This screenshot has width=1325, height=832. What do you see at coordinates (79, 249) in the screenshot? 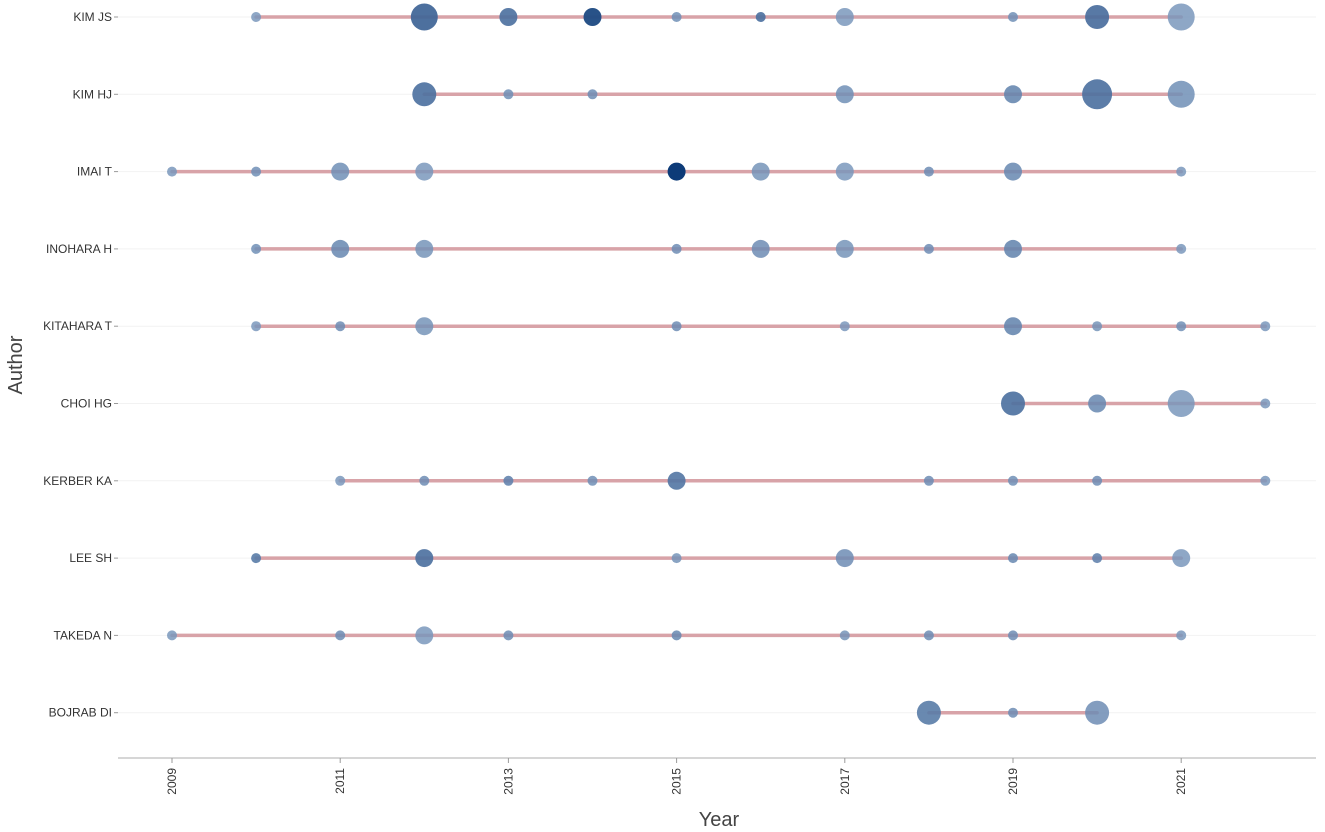
I see `author-label: INOHARA H` at bounding box center [79, 249].